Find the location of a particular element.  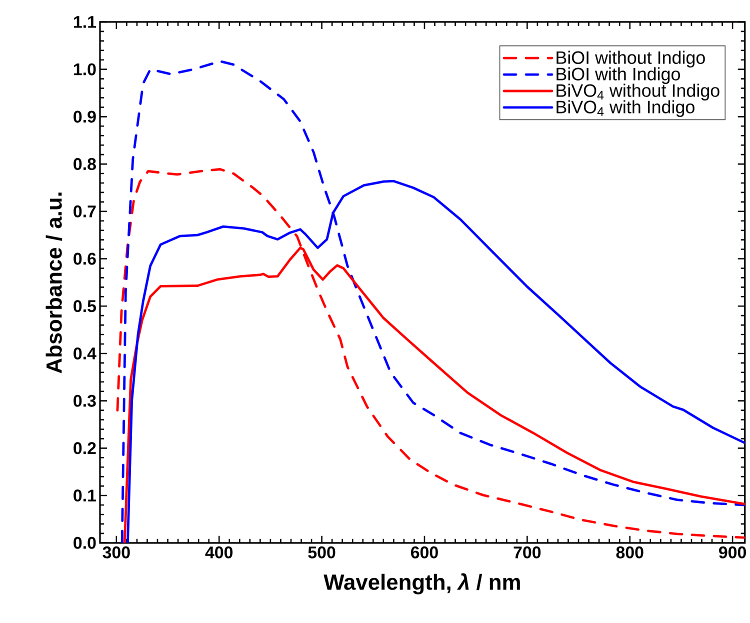

y-tick-label: 0.6 is located at coordinates (85, 258).